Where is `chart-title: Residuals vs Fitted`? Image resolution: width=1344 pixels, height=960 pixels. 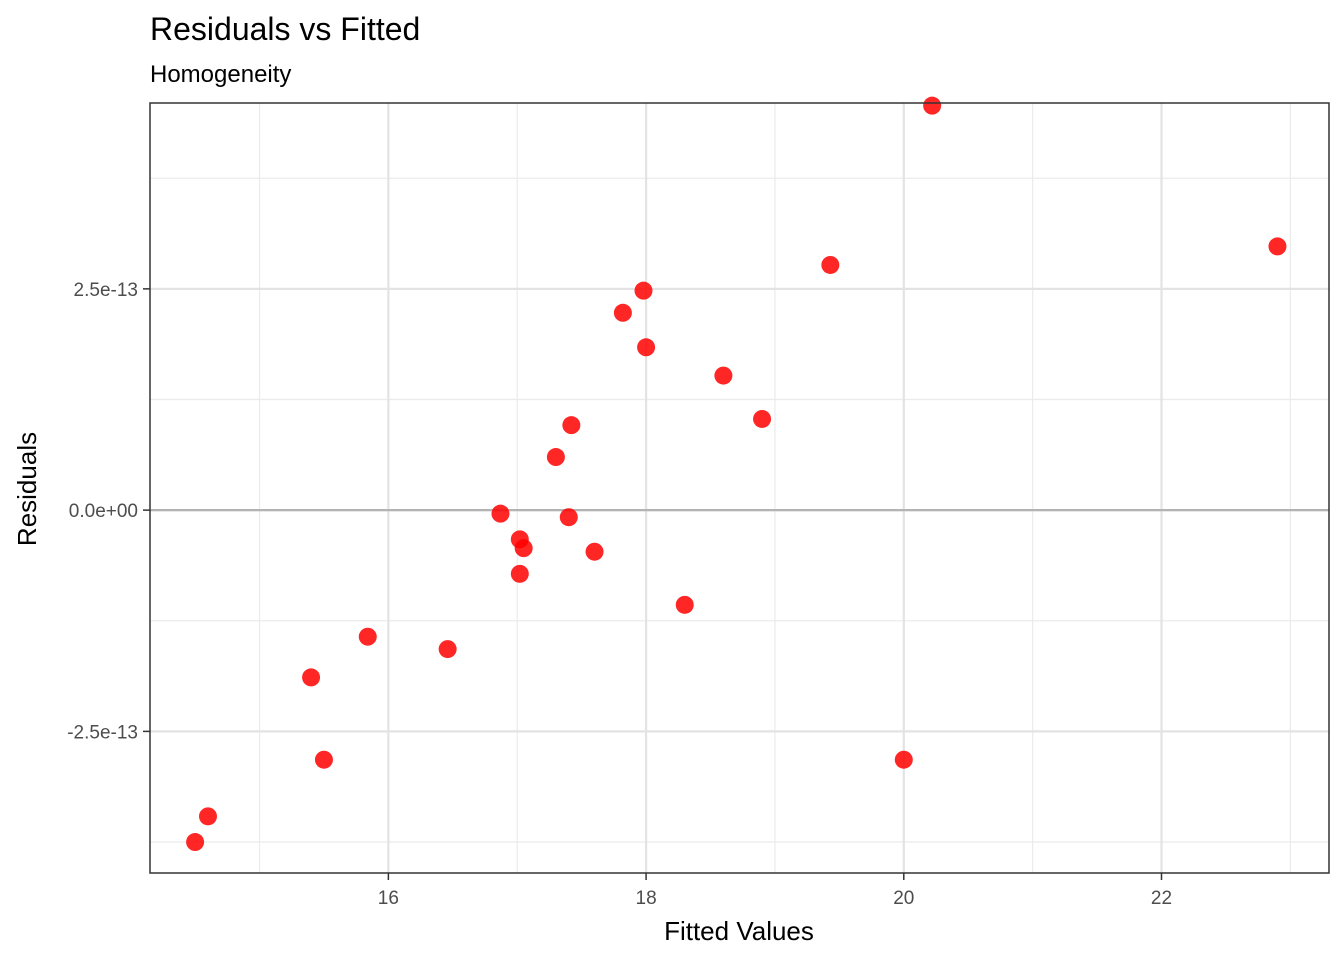 chart-title: Residuals vs Fitted is located at coordinates (285, 29).